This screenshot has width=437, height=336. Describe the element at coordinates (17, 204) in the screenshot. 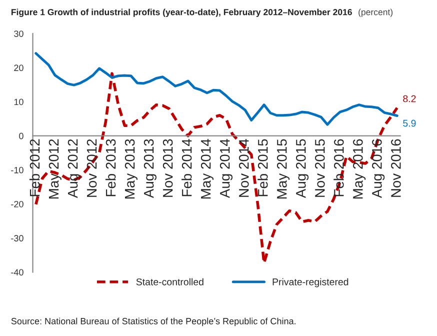

I see `y-tick-label: -20` at that location.